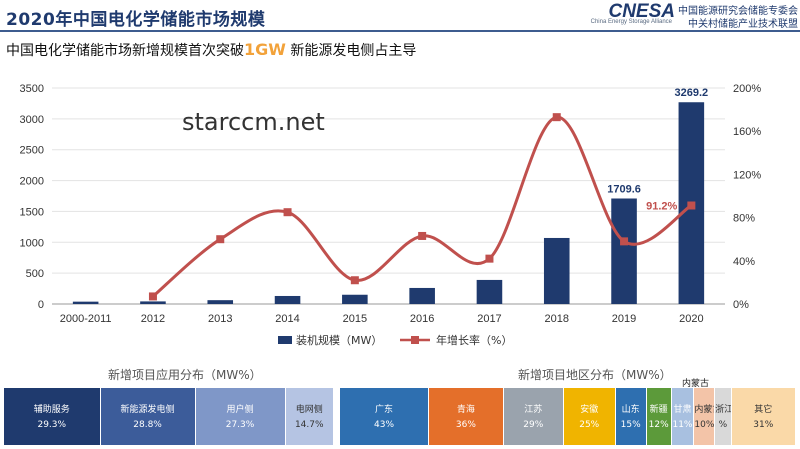 Image resolution: width=800 pixels, height=449 pixels. What do you see at coordinates (32, 120) in the screenshot?
I see `y-tick-label-left: 3000` at bounding box center [32, 120].